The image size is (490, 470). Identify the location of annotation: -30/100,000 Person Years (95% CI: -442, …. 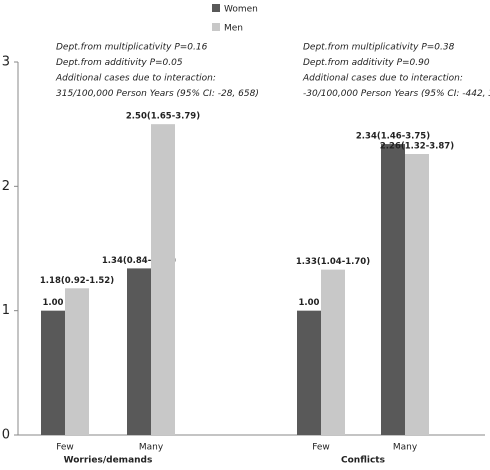
(396, 94).